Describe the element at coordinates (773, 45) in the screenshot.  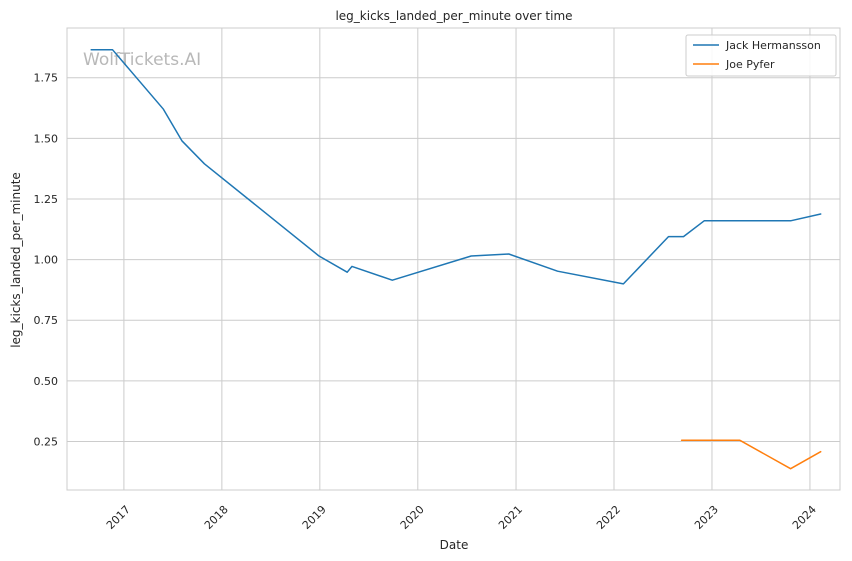
I see `legend-label-jack-hermansson: Jack Hermansson` at that location.